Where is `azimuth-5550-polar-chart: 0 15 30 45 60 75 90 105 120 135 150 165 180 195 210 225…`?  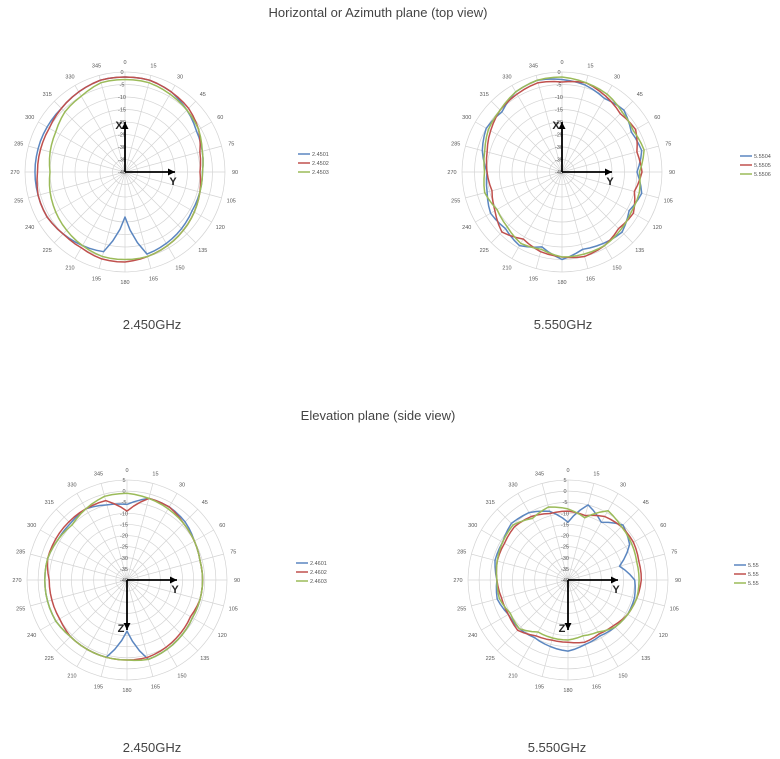 azimuth-5550-polar-chart: 0 15 30 45 60 75 90 105 120 135 150 165 180 195 210 225… is located at coordinates (609, 173).